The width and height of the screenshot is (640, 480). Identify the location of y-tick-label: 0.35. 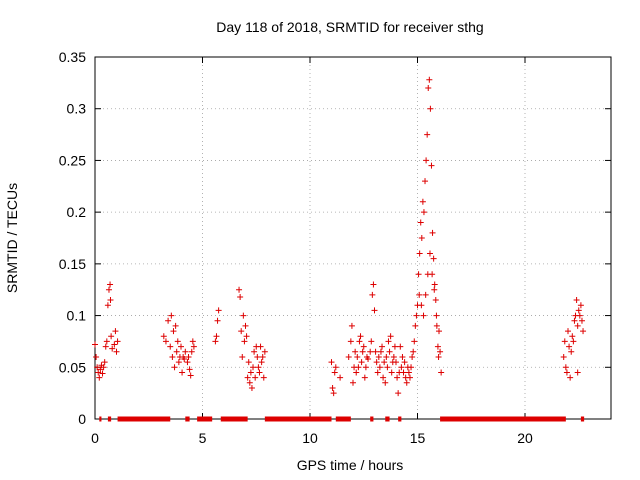
(72, 57).